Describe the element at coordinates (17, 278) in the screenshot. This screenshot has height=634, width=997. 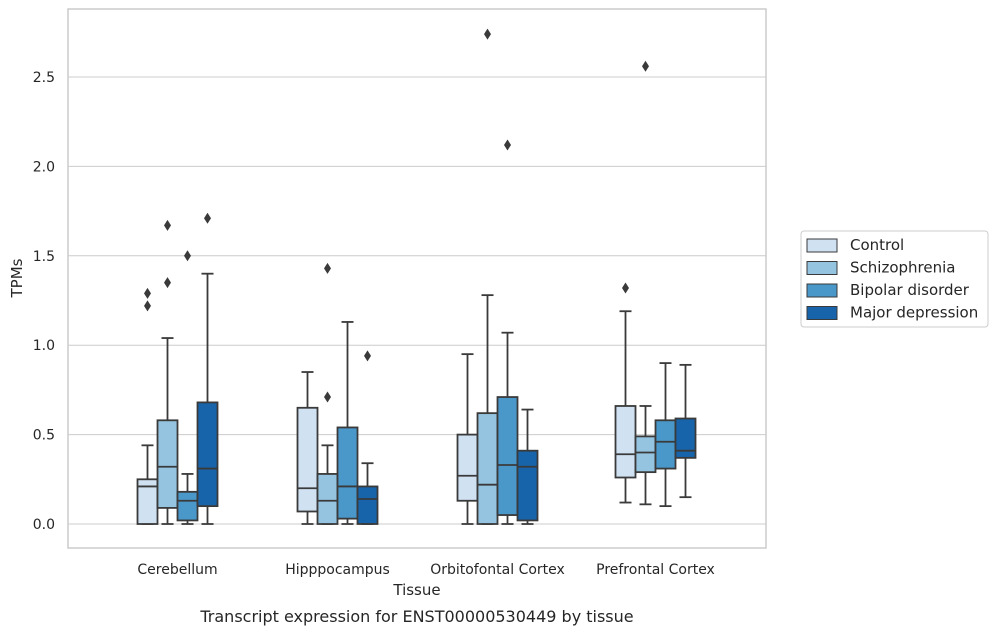
I see `y-axis-label: TPMs` at that location.